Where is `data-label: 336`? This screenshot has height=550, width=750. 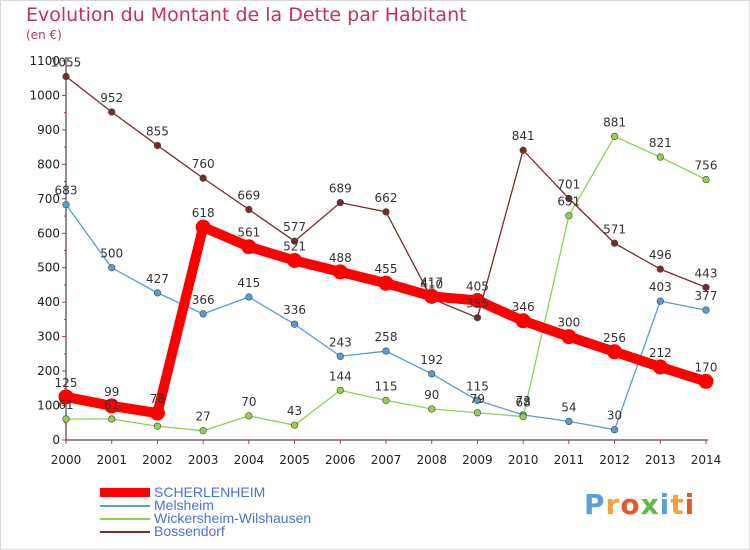 data-label: 336 is located at coordinates (294, 310).